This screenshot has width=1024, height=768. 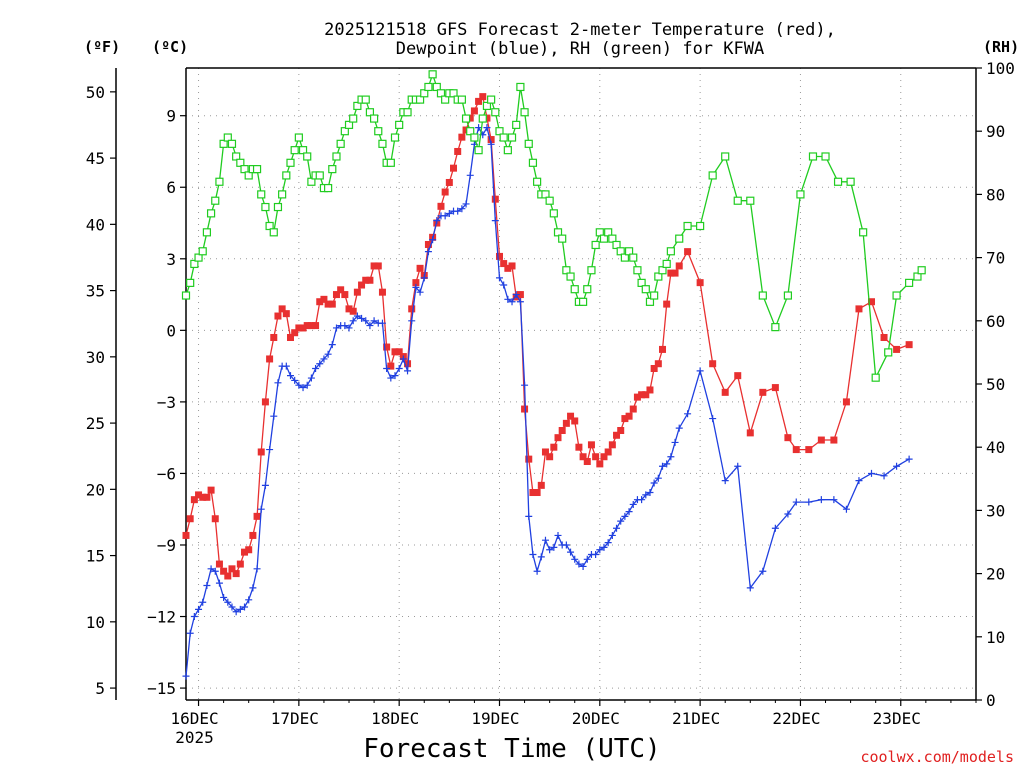 What do you see at coordinates (897, 718) in the screenshot?
I see `x-tick-label: 23DEC` at bounding box center [897, 718].